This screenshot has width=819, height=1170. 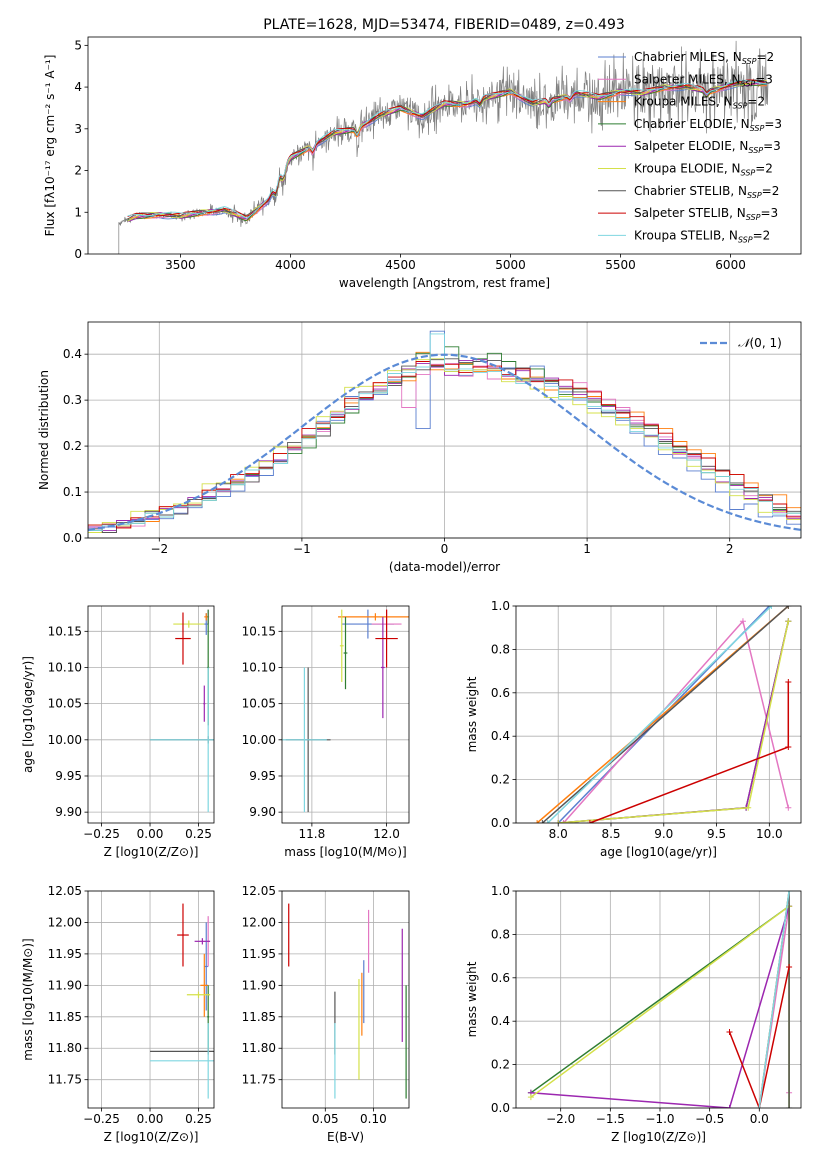 What do you see at coordinates (65, 631) in the screenshot?
I see `y-tick-label: 10.15` at bounding box center [65, 631].